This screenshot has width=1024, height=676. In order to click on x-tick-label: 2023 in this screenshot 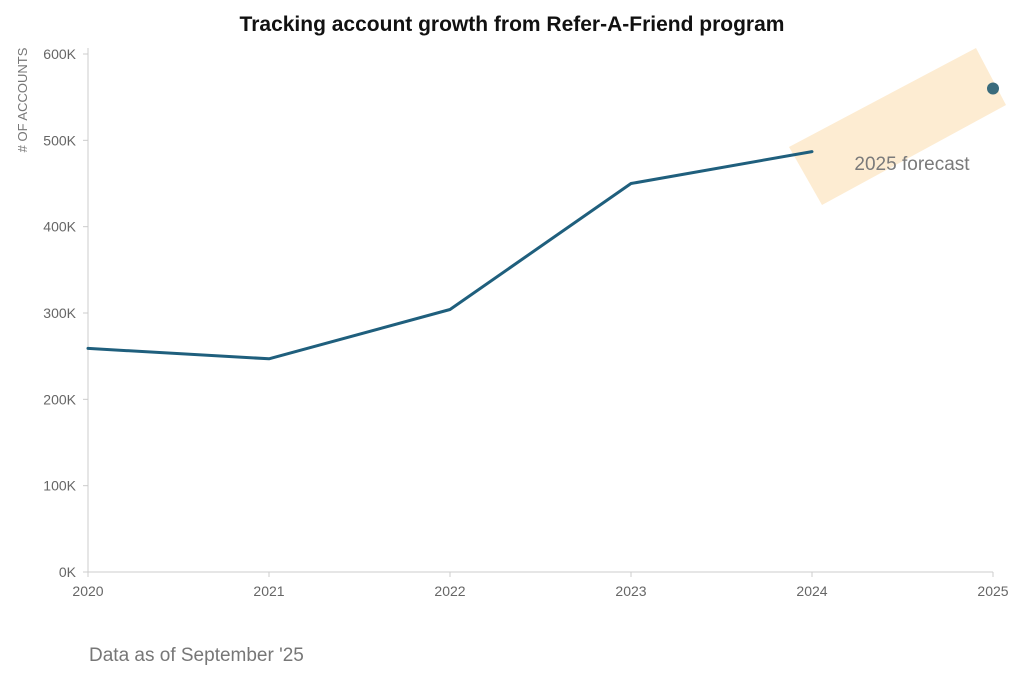, I will do `click(630, 591)`.